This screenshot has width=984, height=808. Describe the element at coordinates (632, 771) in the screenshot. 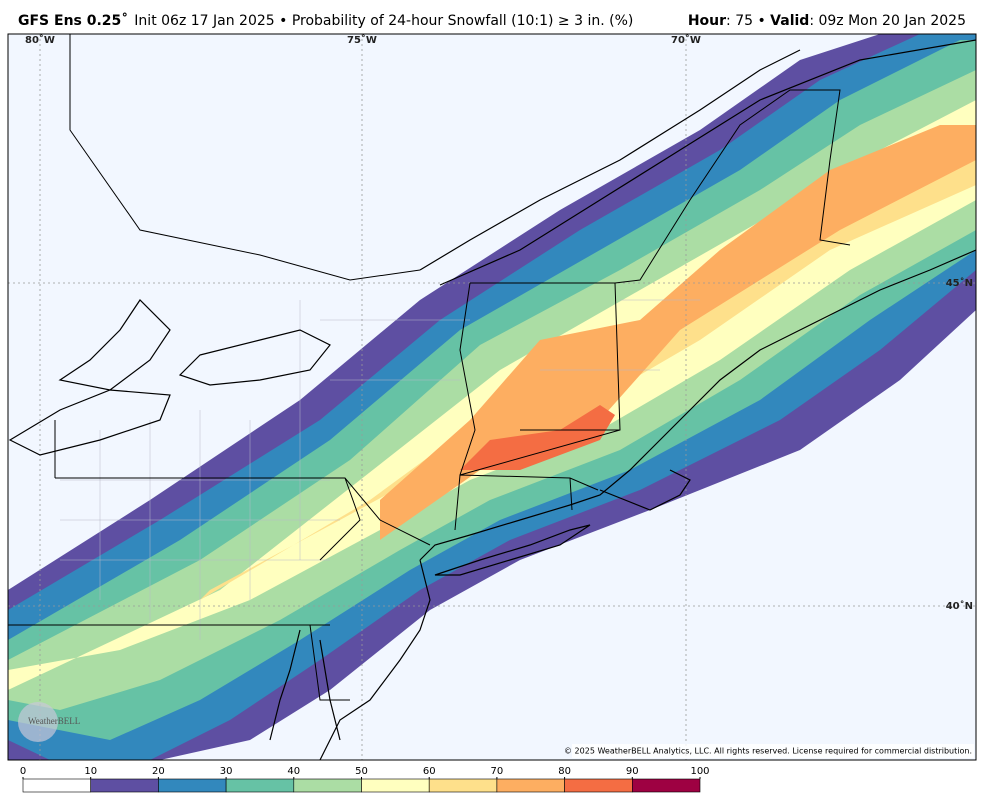

I see `colorbar-tick-label: 90` at that location.